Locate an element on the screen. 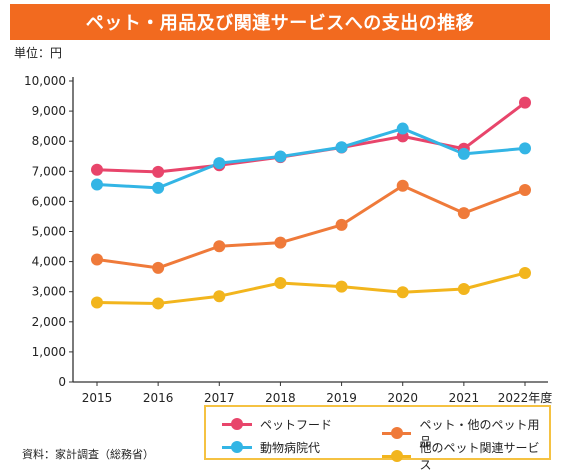 The image size is (570, 473). legend-item-pet-goods: ペット・他のペット用品 is located at coordinates (465, 433).